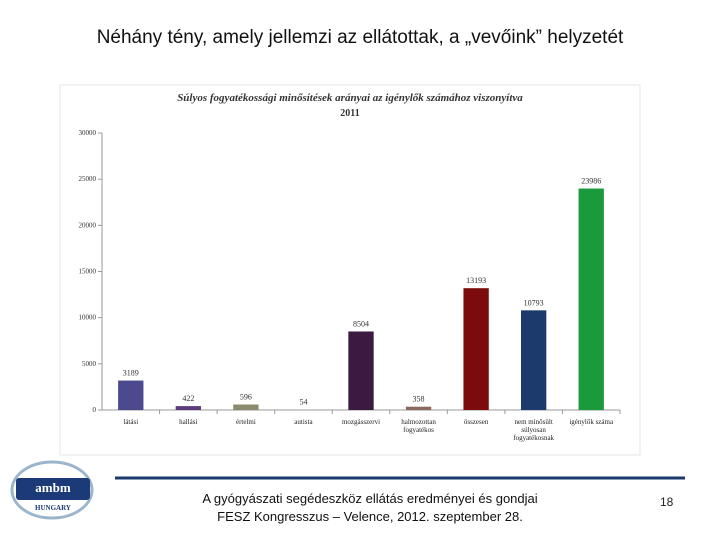  I want to click on x-tick-label-box: mozgásszervi, so click(361, 422).